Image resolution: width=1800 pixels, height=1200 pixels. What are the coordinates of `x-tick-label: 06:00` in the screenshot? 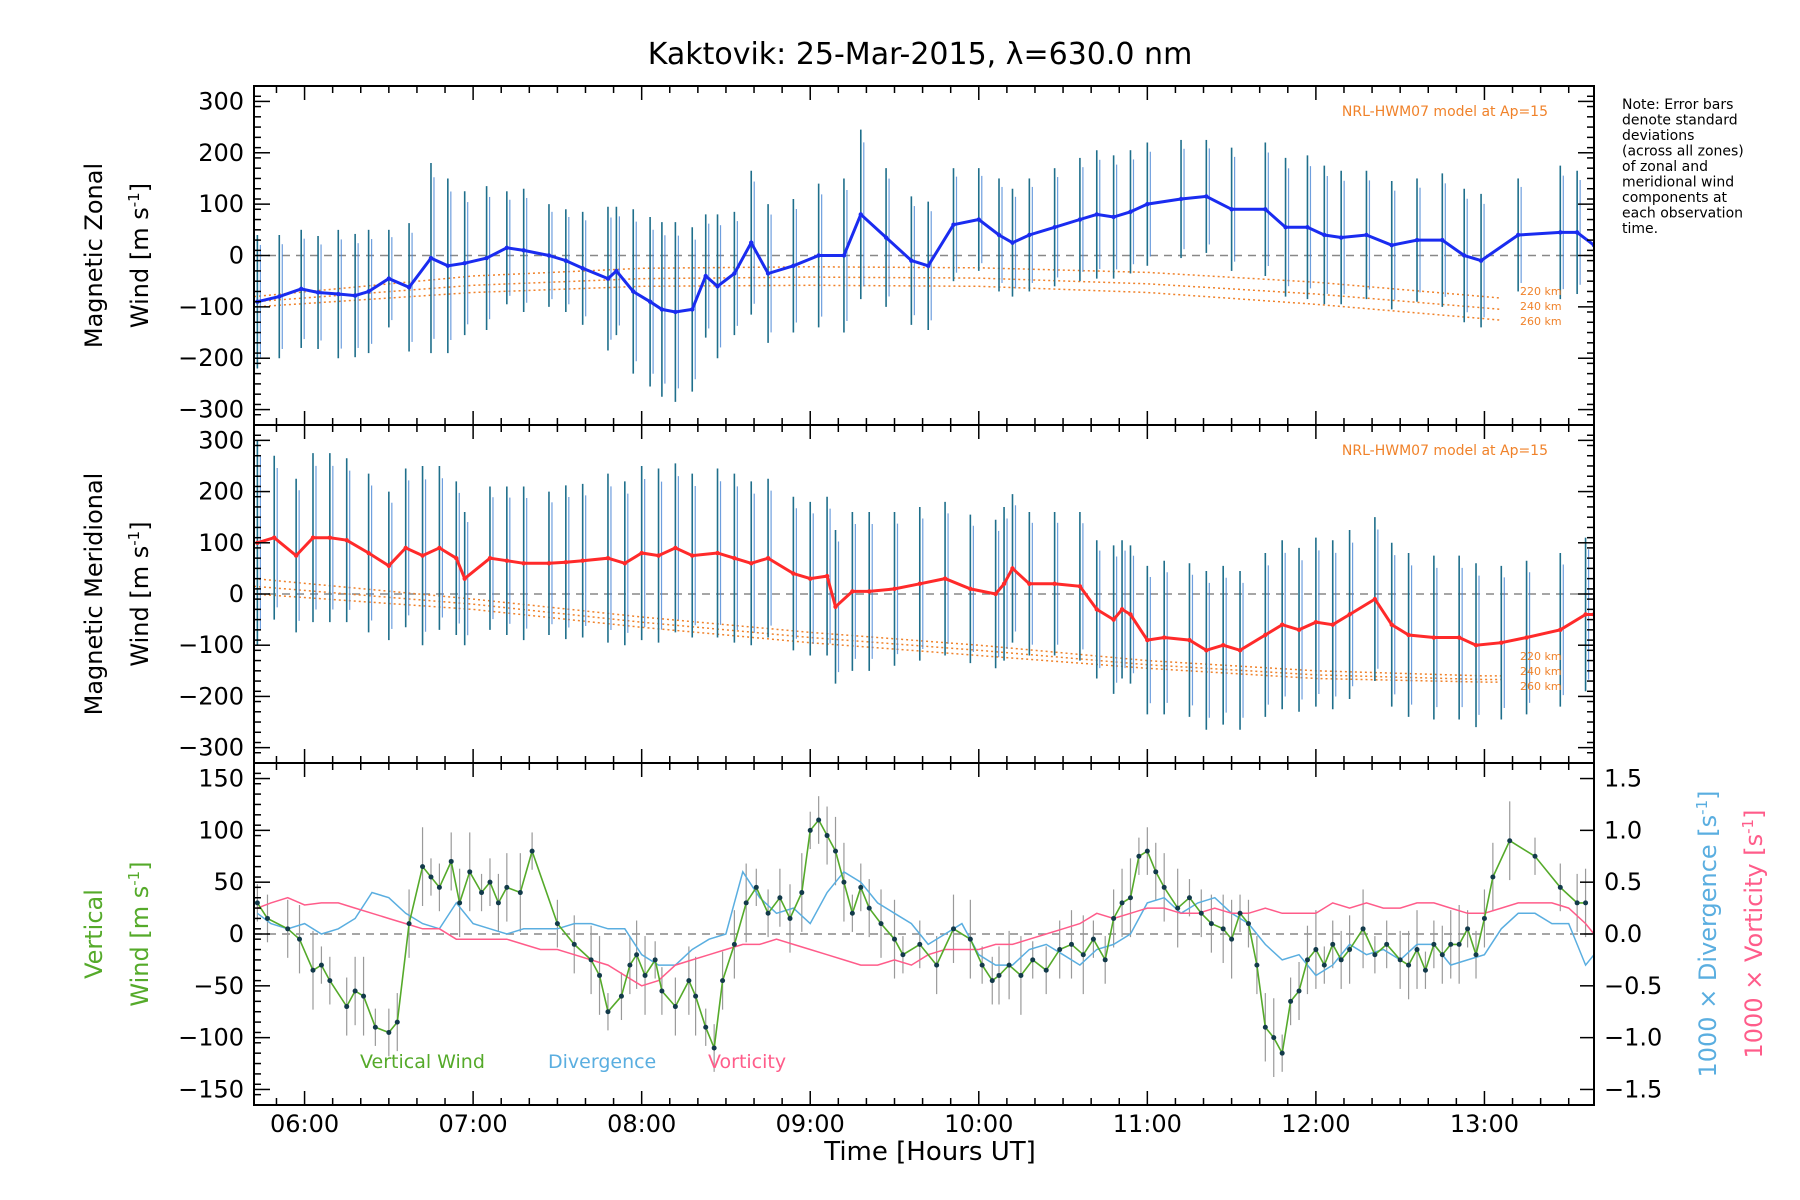 It's located at (304, 1124).